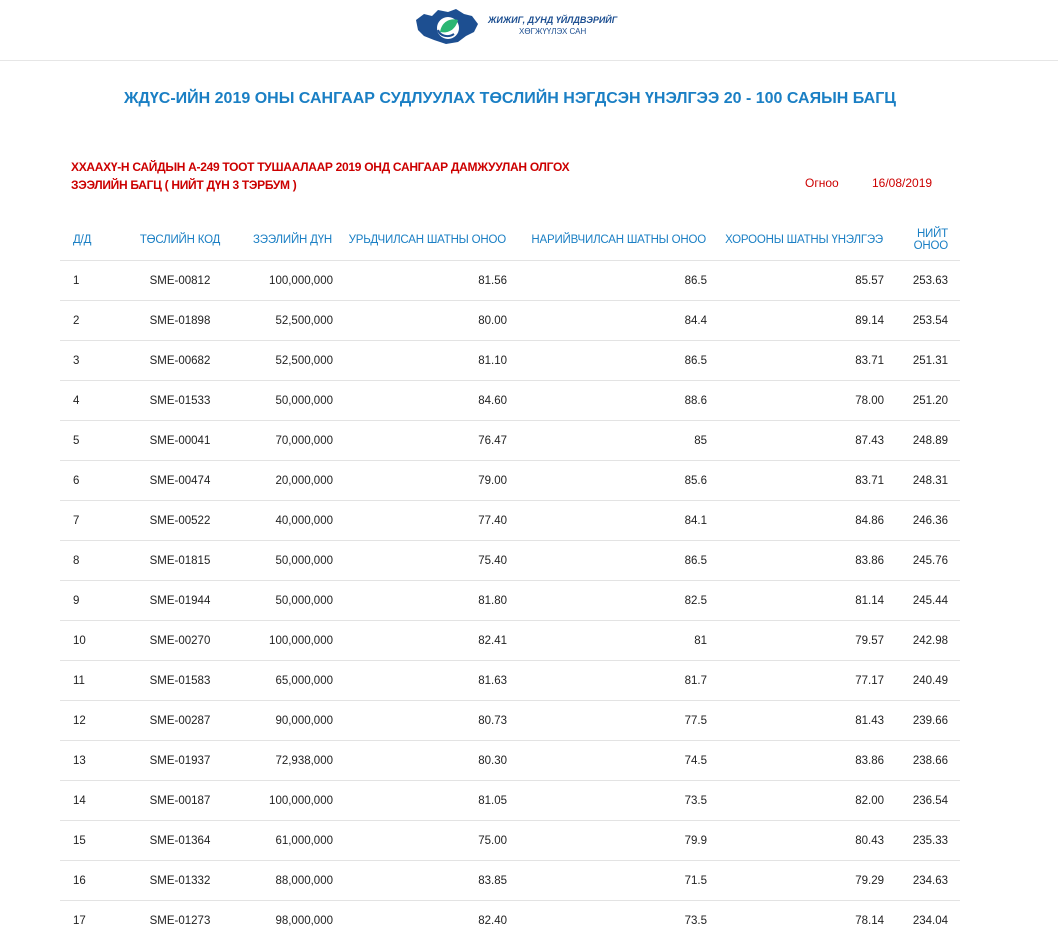 The height and width of the screenshot is (940, 1058). What do you see at coordinates (795, 641) in the screenshot?
I see `committee-score-cell: 79.57` at bounding box center [795, 641].